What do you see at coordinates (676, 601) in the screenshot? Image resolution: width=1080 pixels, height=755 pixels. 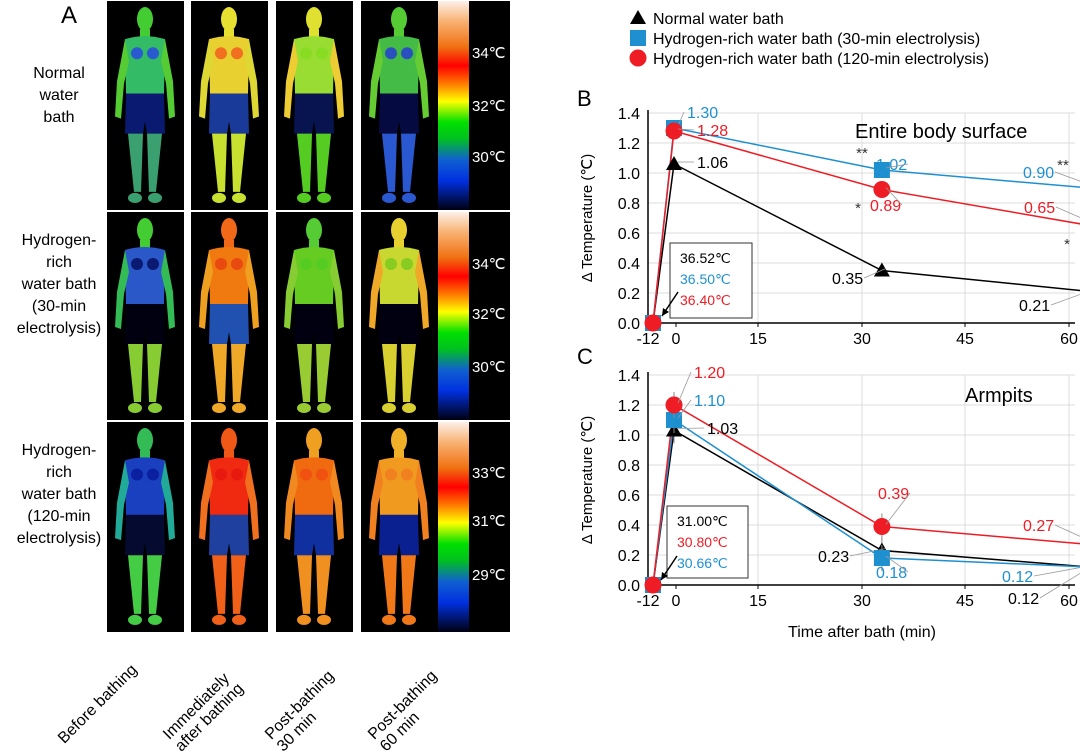 I see `x-tick-label: 0` at bounding box center [676, 601].